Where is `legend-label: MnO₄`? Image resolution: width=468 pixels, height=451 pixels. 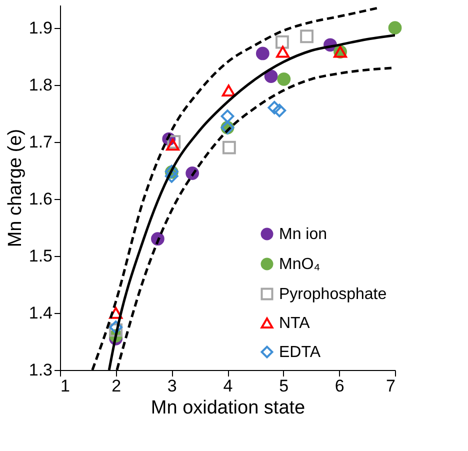
legend-label: MnO₄ is located at coordinates (299, 264).